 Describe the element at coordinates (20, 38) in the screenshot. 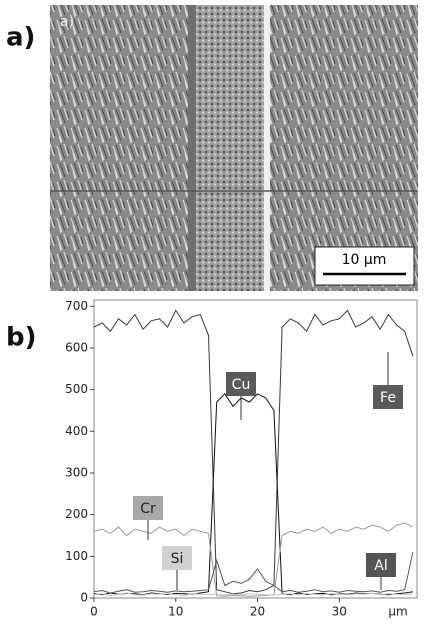

I see `panel-label: a)` at that location.